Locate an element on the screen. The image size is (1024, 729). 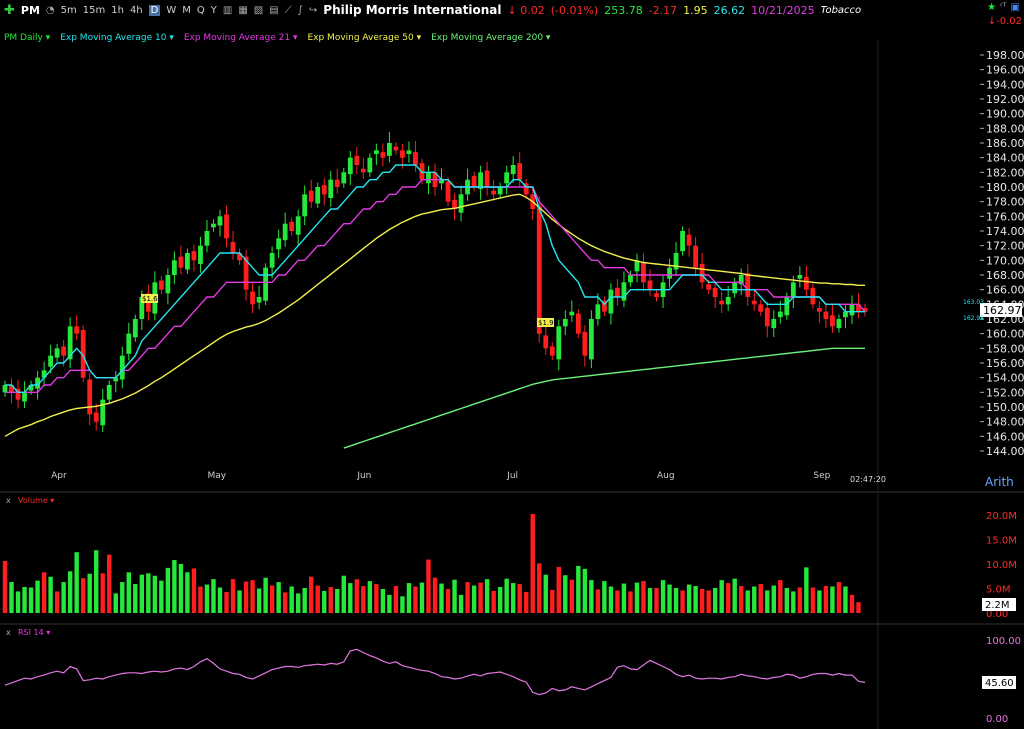
timeframe-d: D is located at coordinates (154, 10).